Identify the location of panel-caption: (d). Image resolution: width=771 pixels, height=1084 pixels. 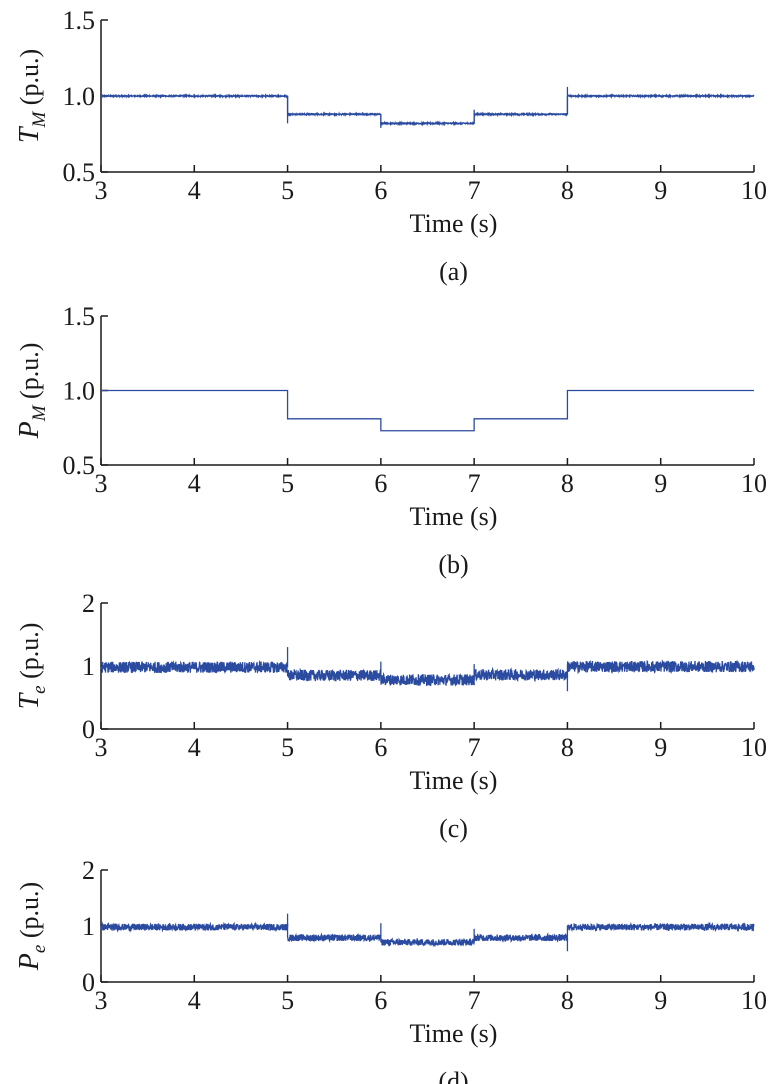
(453, 1075).